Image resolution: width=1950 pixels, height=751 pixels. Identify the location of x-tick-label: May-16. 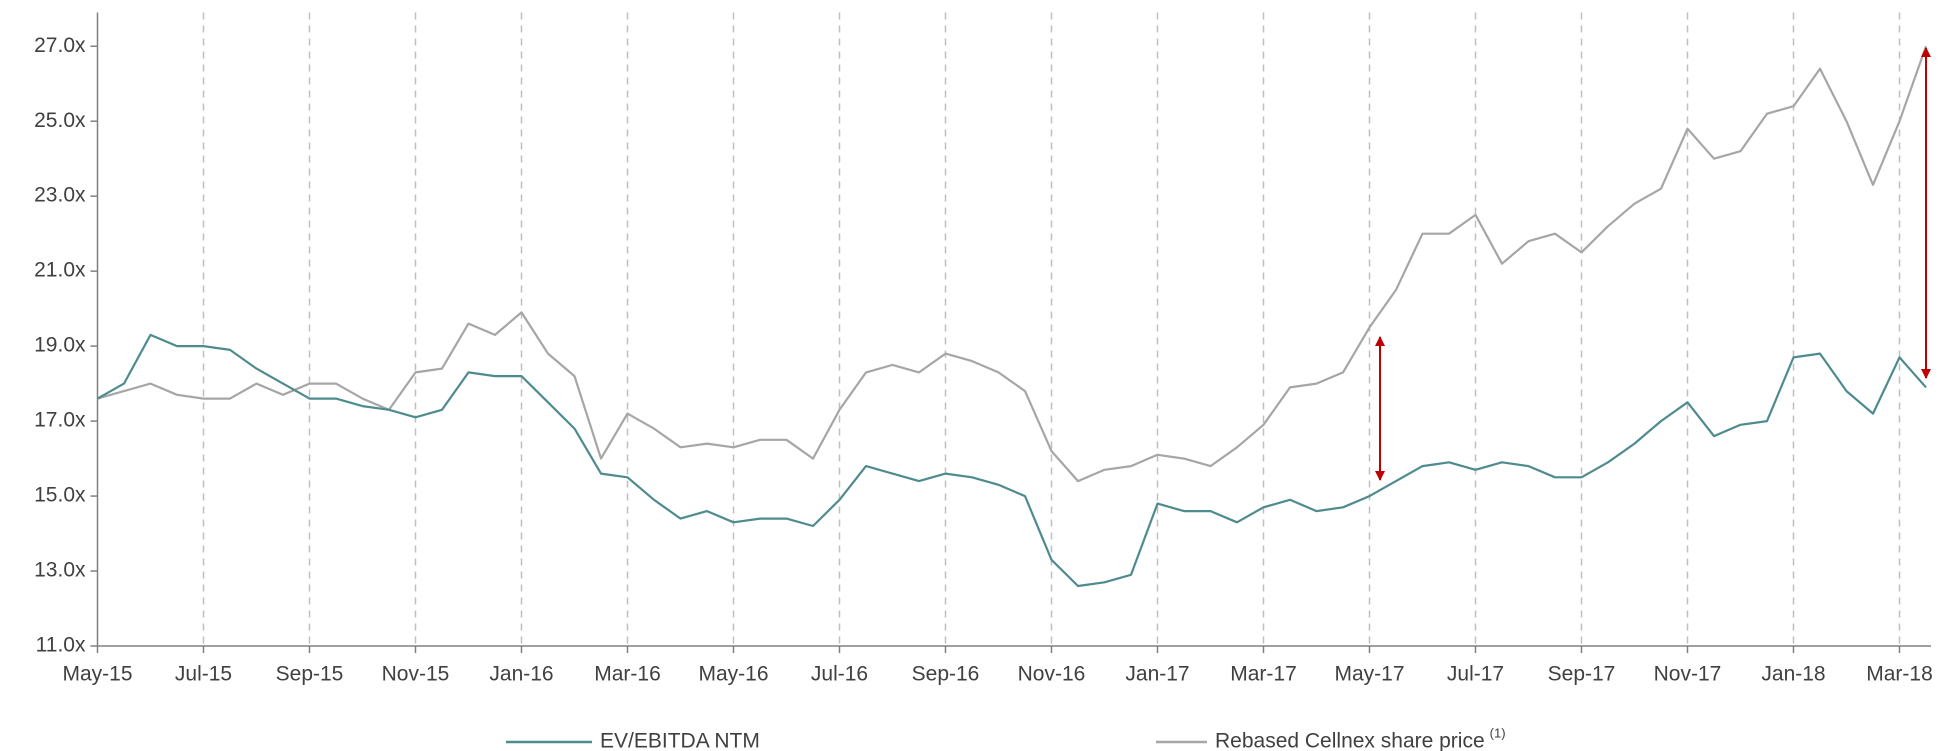
(733, 674).